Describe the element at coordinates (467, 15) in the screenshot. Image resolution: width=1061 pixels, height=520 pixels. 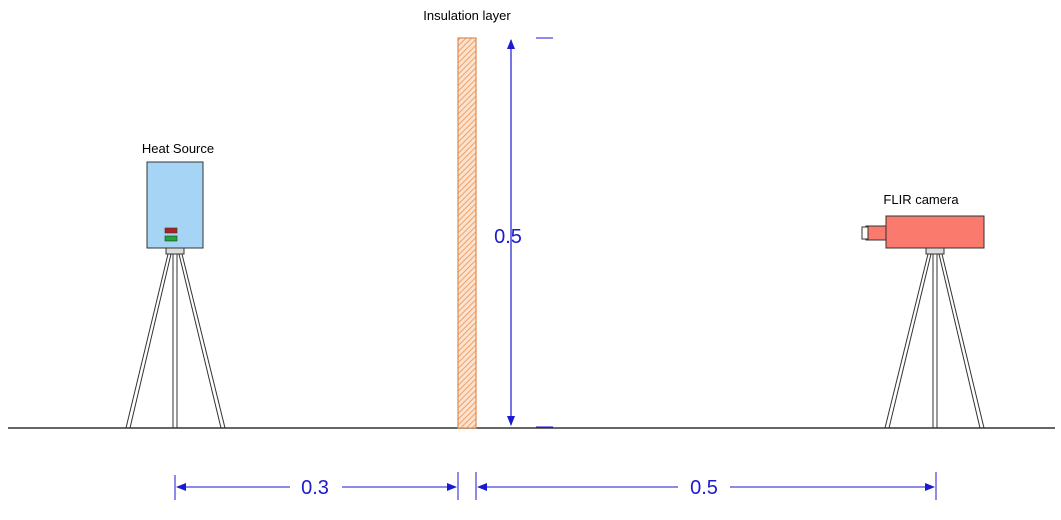
I see `insulation-label: Insulation layer` at that location.